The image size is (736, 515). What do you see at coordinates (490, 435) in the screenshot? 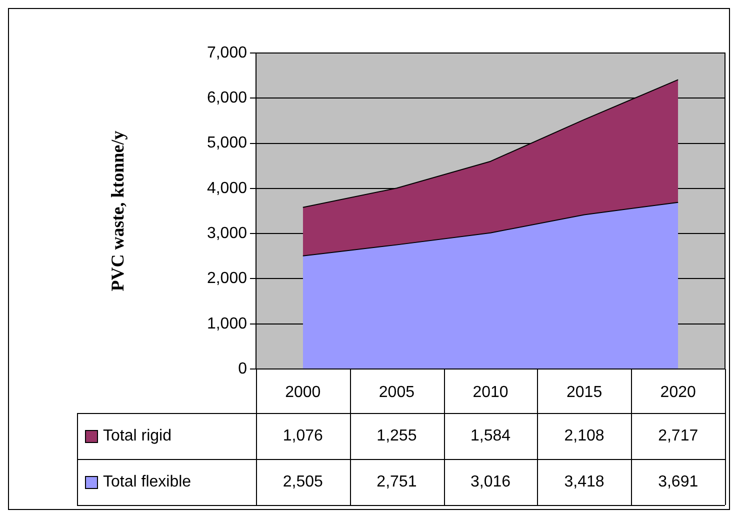
I see `data-label: 1,584` at bounding box center [490, 435].